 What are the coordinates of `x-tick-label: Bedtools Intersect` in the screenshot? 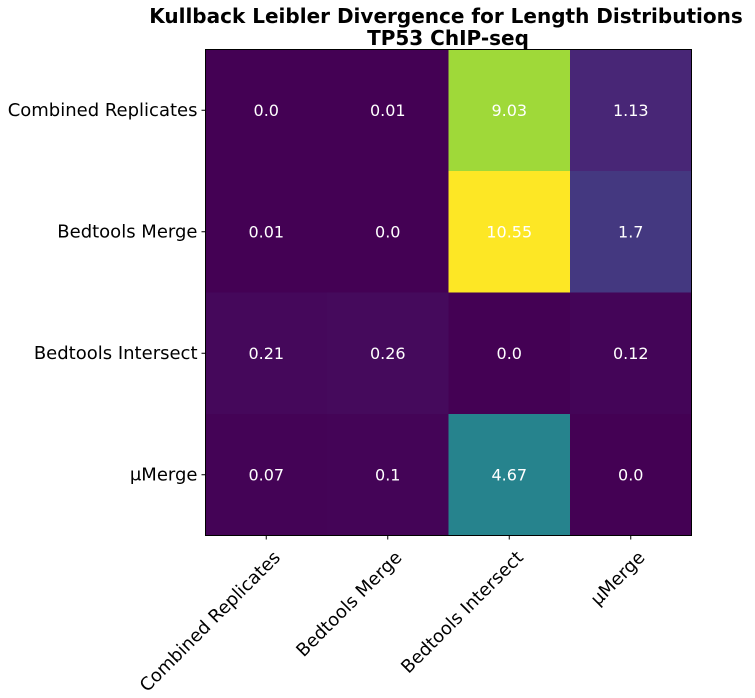 It's located at (462, 612).